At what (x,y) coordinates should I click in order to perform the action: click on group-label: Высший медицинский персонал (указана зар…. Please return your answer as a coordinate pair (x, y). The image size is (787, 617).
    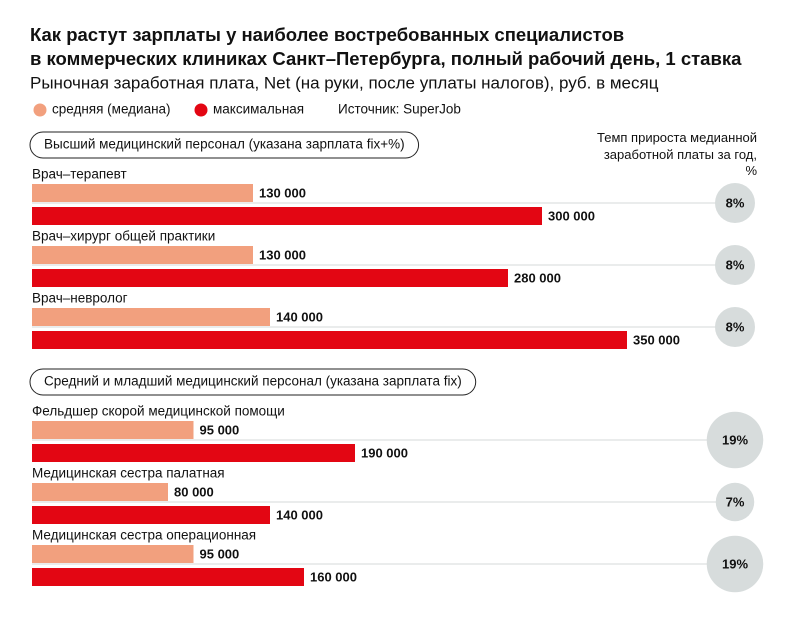
    Looking at the image, I should click on (224, 144).